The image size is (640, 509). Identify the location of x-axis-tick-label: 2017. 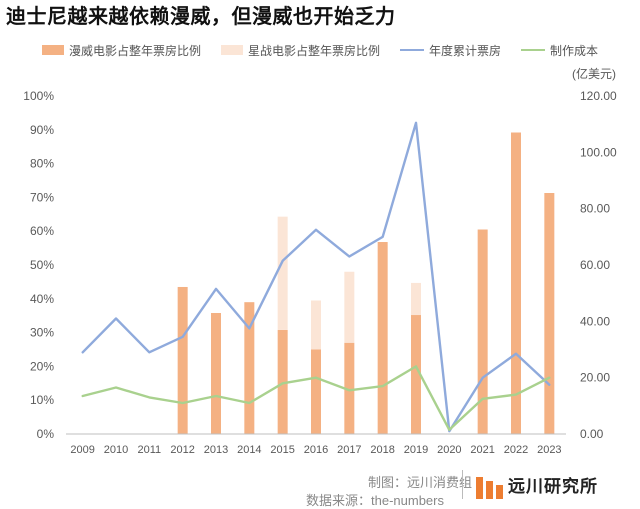
(349, 450).